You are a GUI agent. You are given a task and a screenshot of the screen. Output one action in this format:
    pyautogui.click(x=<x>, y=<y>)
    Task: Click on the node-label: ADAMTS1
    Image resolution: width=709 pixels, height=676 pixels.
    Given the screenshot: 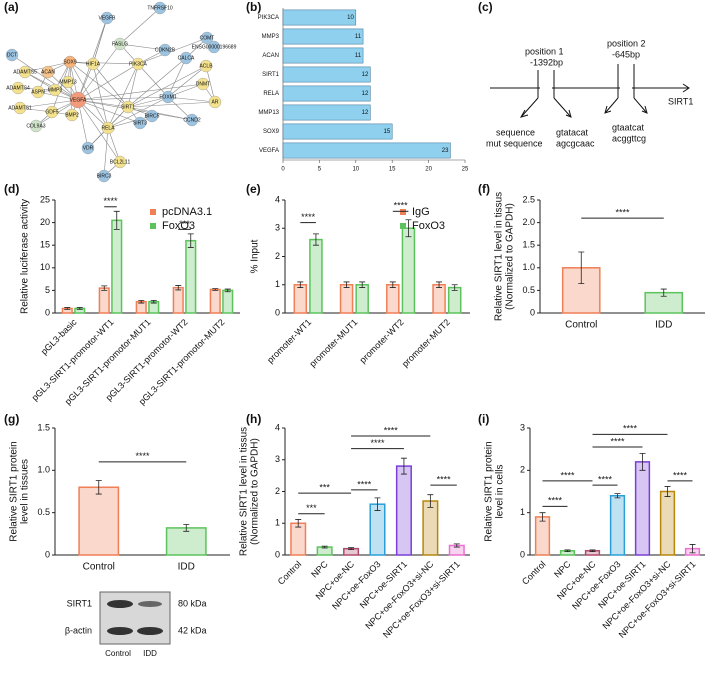 What is the action you would take?
    pyautogui.click(x=20, y=108)
    